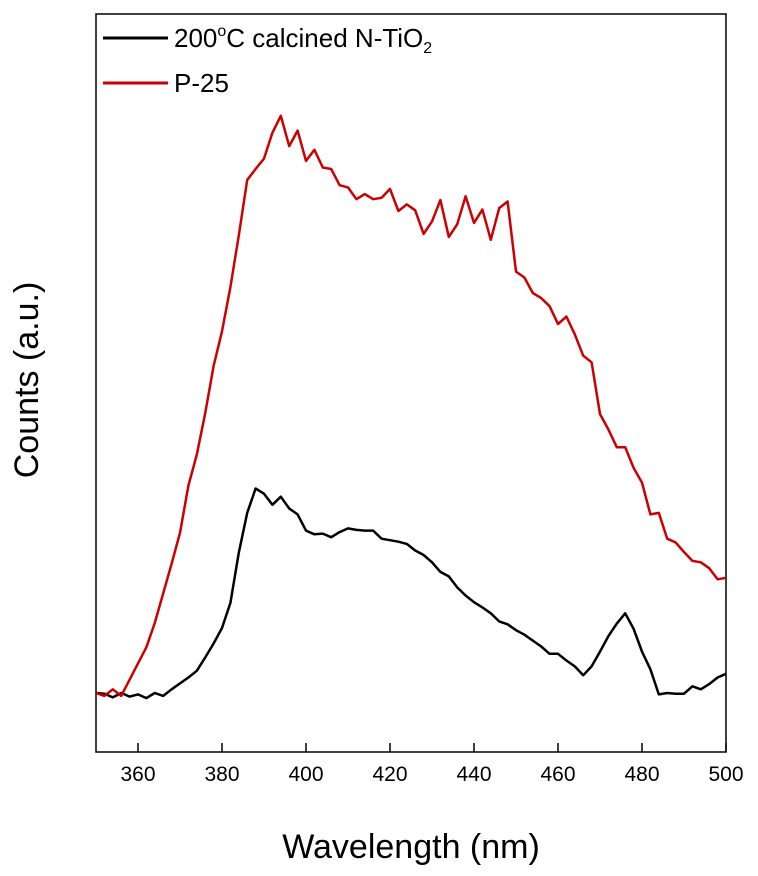 The width and height of the screenshot is (758, 876). What do you see at coordinates (305, 774) in the screenshot?
I see `x-tick-label-400: 400` at bounding box center [305, 774].